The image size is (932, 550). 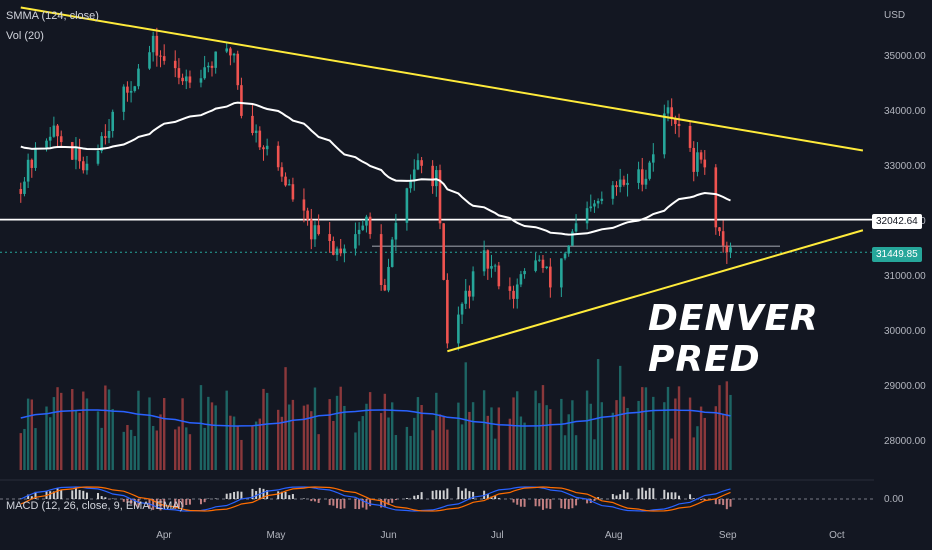 What do you see at coordinates (895, 15) in the screenshot?
I see `currency-label: USD` at bounding box center [895, 15].